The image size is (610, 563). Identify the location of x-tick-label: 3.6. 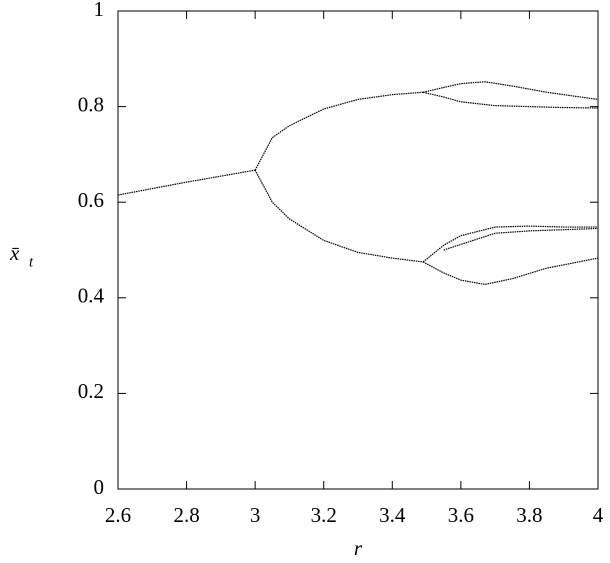
(461, 515).